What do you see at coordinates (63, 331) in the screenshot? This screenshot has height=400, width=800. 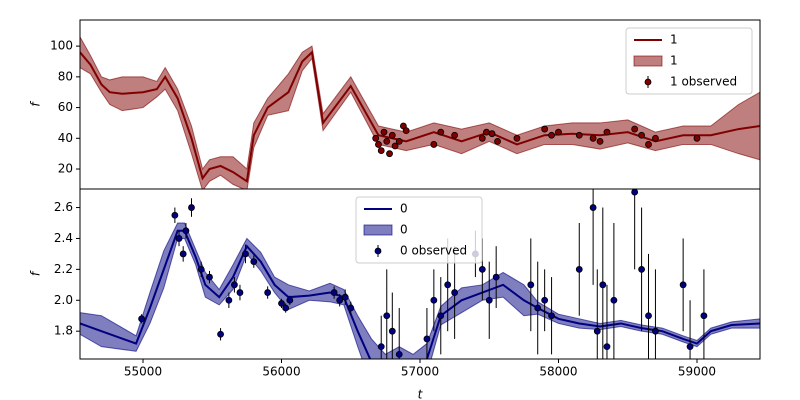 I see `y-tick-label: 1.8` at bounding box center [63, 331].